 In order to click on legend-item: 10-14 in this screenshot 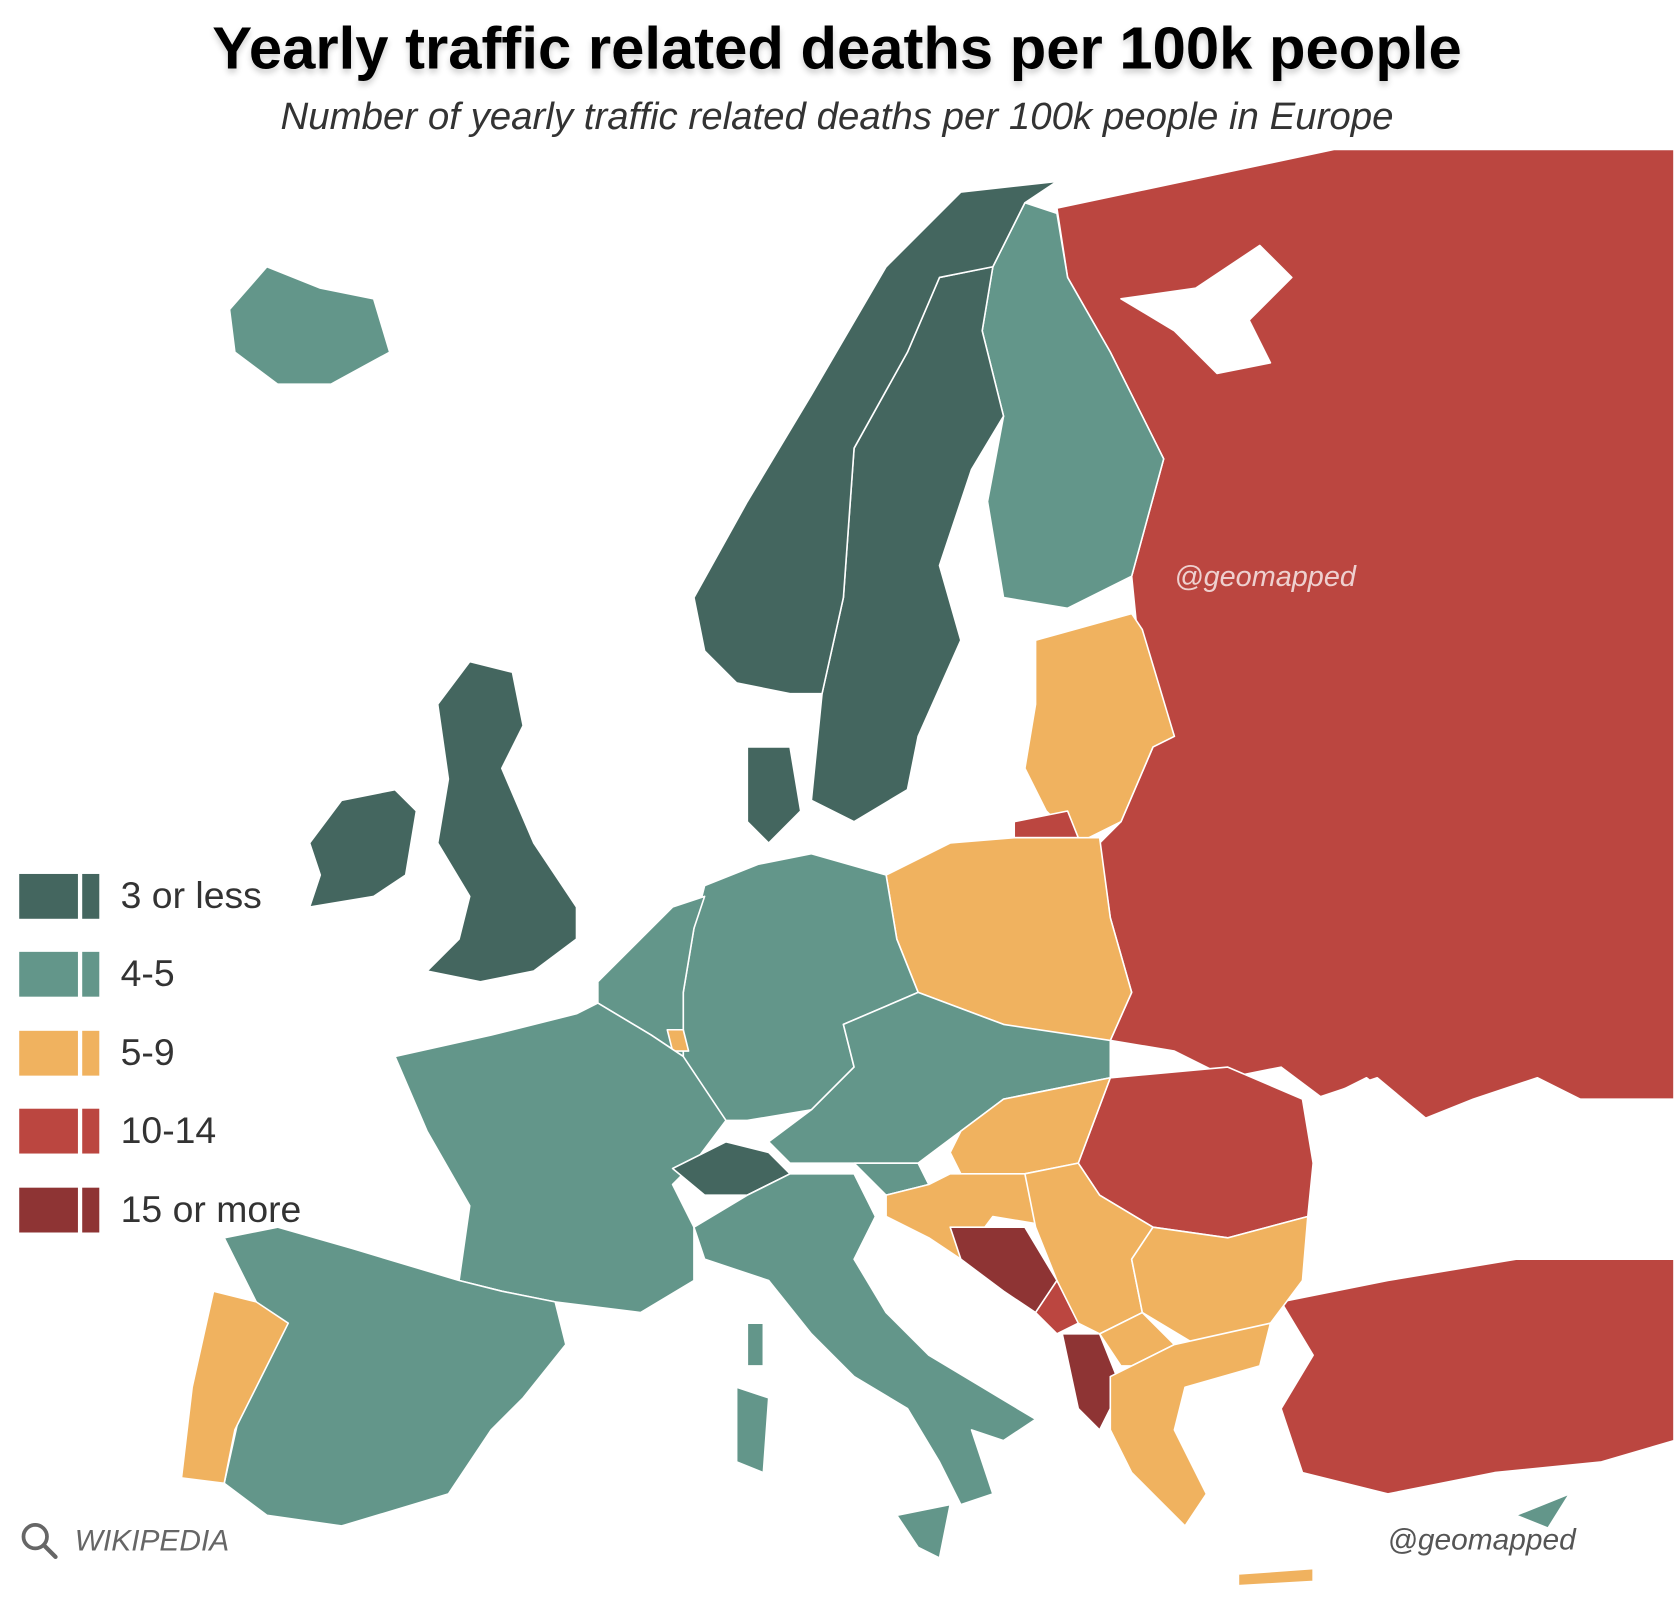, I will do `click(160, 1131)`.